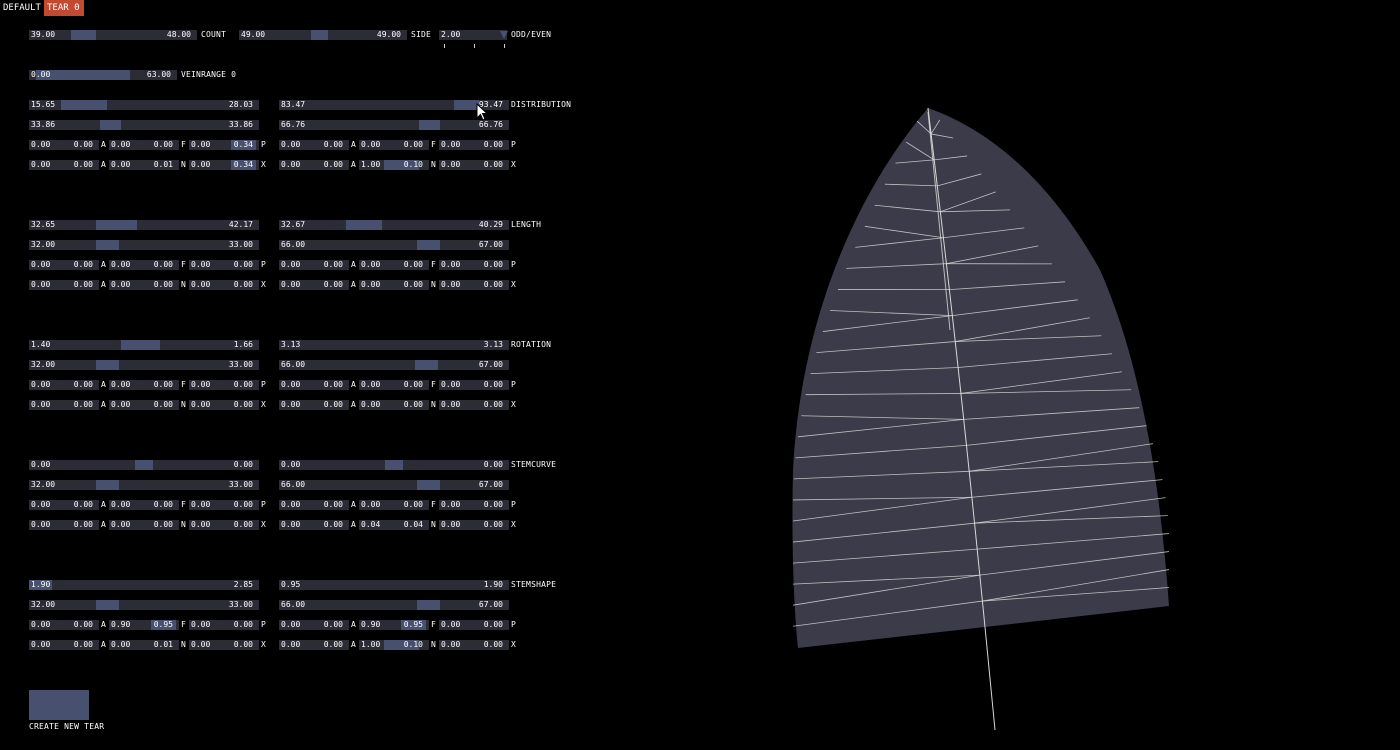  What do you see at coordinates (314, 385) in the screenshot?
I see `rotation-right-p-slider-1: 0.00 0.00` at bounding box center [314, 385].